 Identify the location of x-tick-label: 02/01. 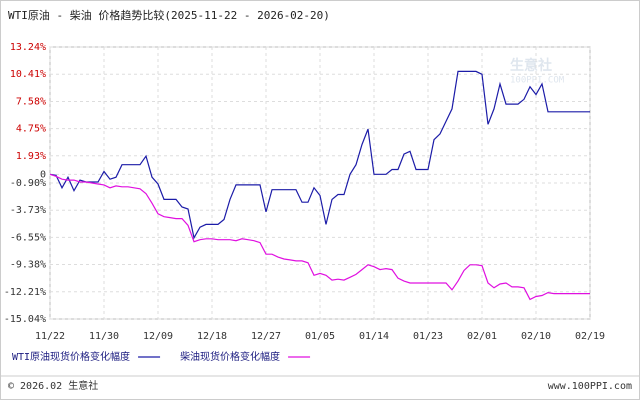
(482, 336).